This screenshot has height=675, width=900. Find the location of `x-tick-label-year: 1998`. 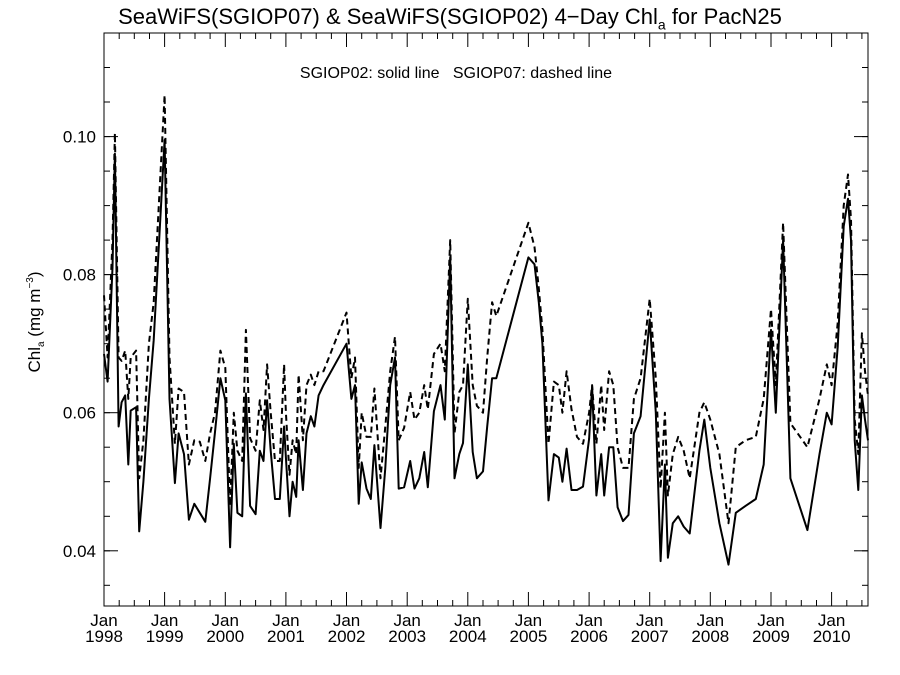

x-tick-label-year: 1998 is located at coordinates (104, 636).